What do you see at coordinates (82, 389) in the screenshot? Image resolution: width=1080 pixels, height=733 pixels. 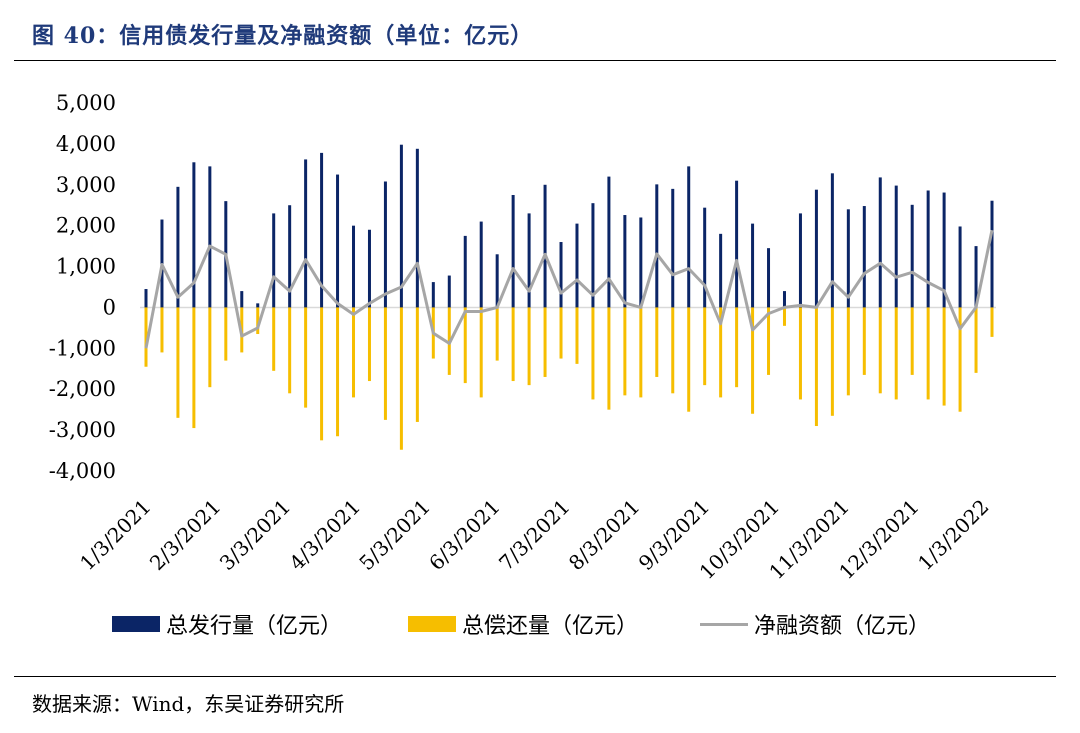 I see `y-tick-label: -2,000` at bounding box center [82, 389].